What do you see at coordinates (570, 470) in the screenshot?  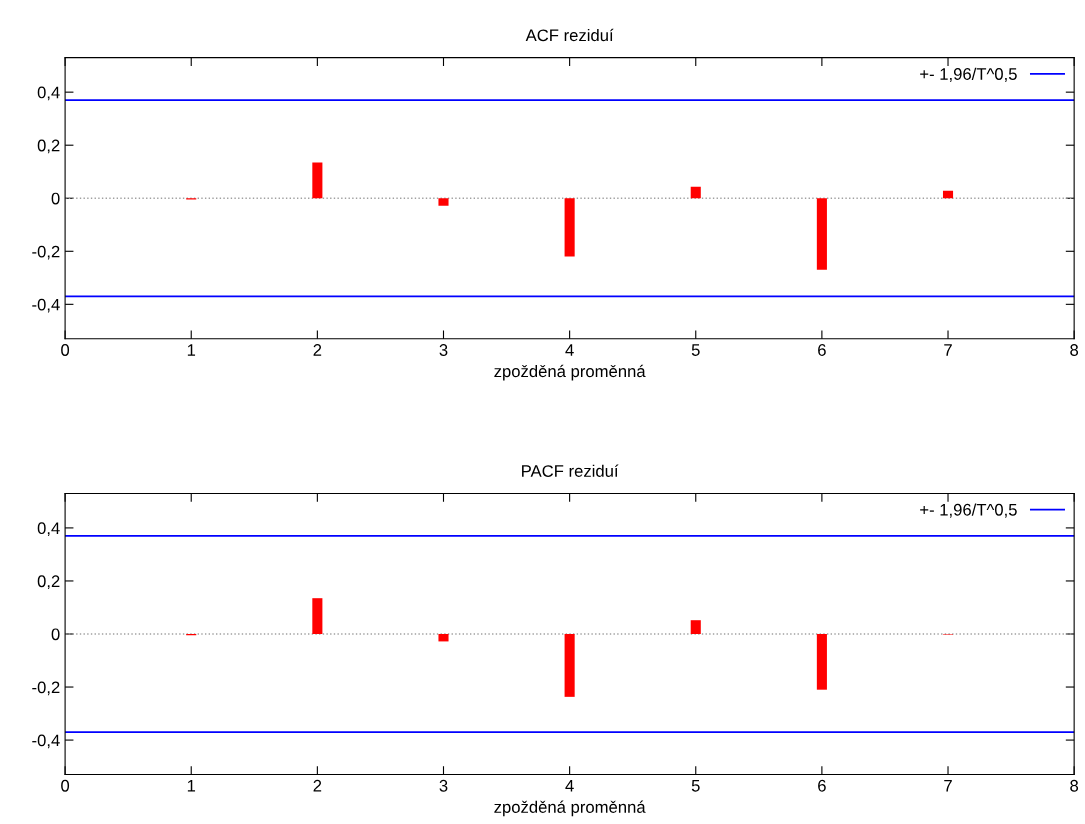 I see `chart-title: PACF reziduí` at bounding box center [570, 470].